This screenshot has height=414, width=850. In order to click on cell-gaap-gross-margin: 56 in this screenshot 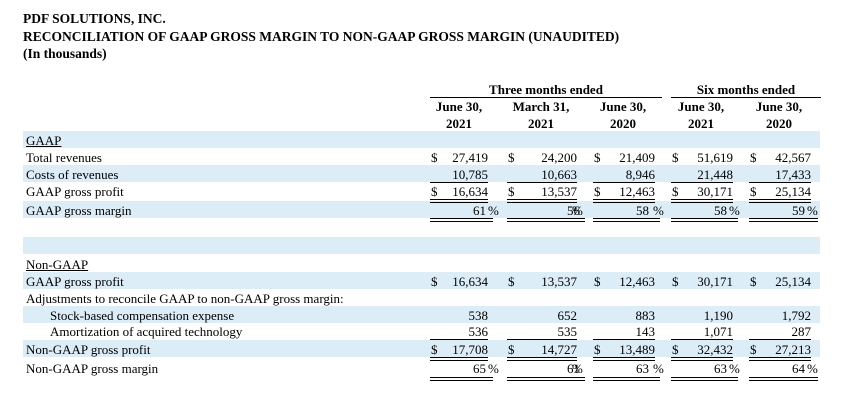, I will do `click(573, 210)`.